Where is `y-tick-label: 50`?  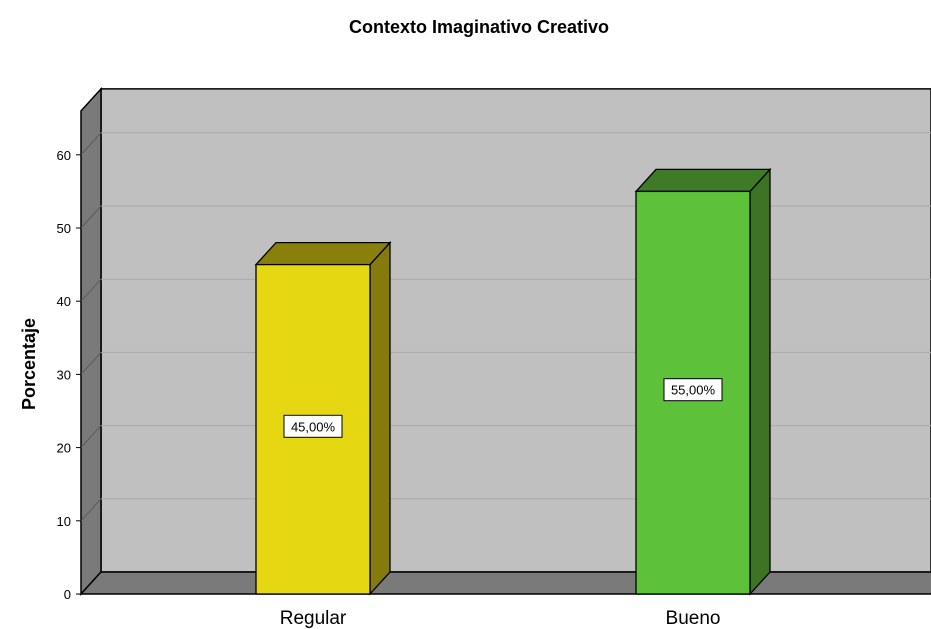 y-tick-label: 50 is located at coordinates (64, 228).